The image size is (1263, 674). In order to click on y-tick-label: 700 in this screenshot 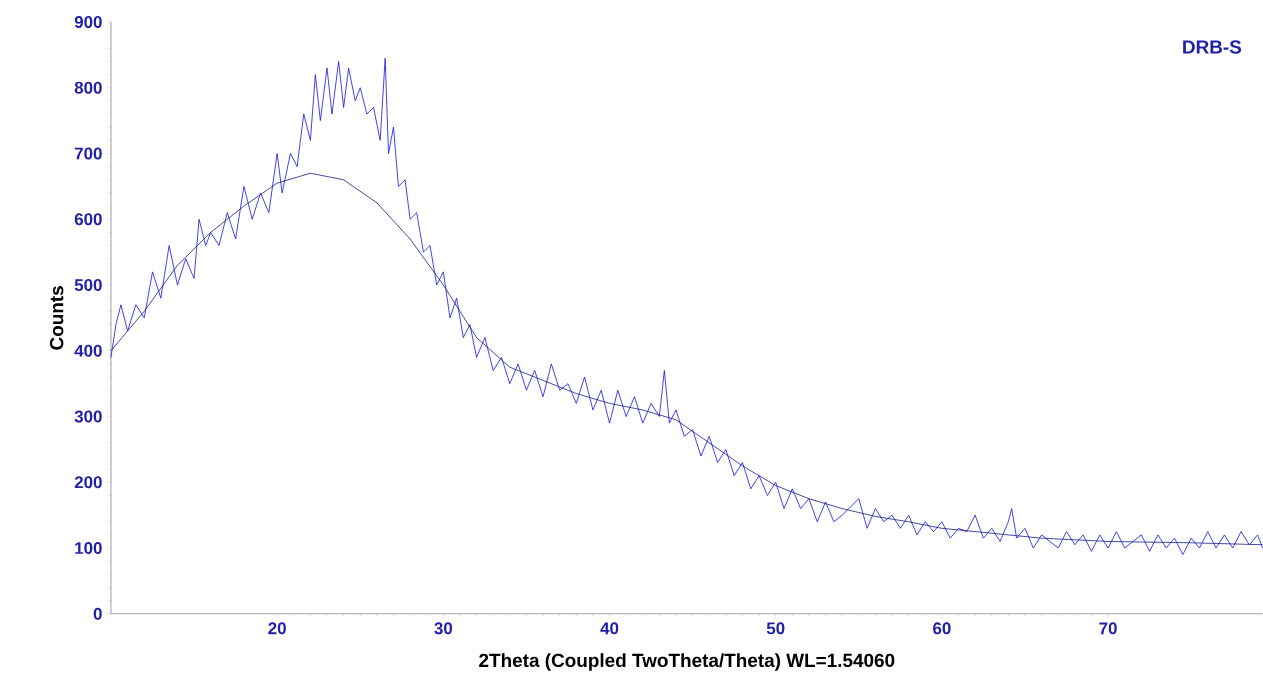, I will do `click(88, 153)`.